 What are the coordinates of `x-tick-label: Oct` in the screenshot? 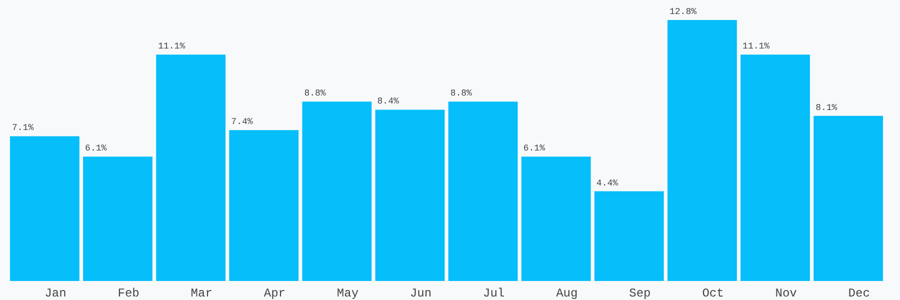 It's located at (713, 293).